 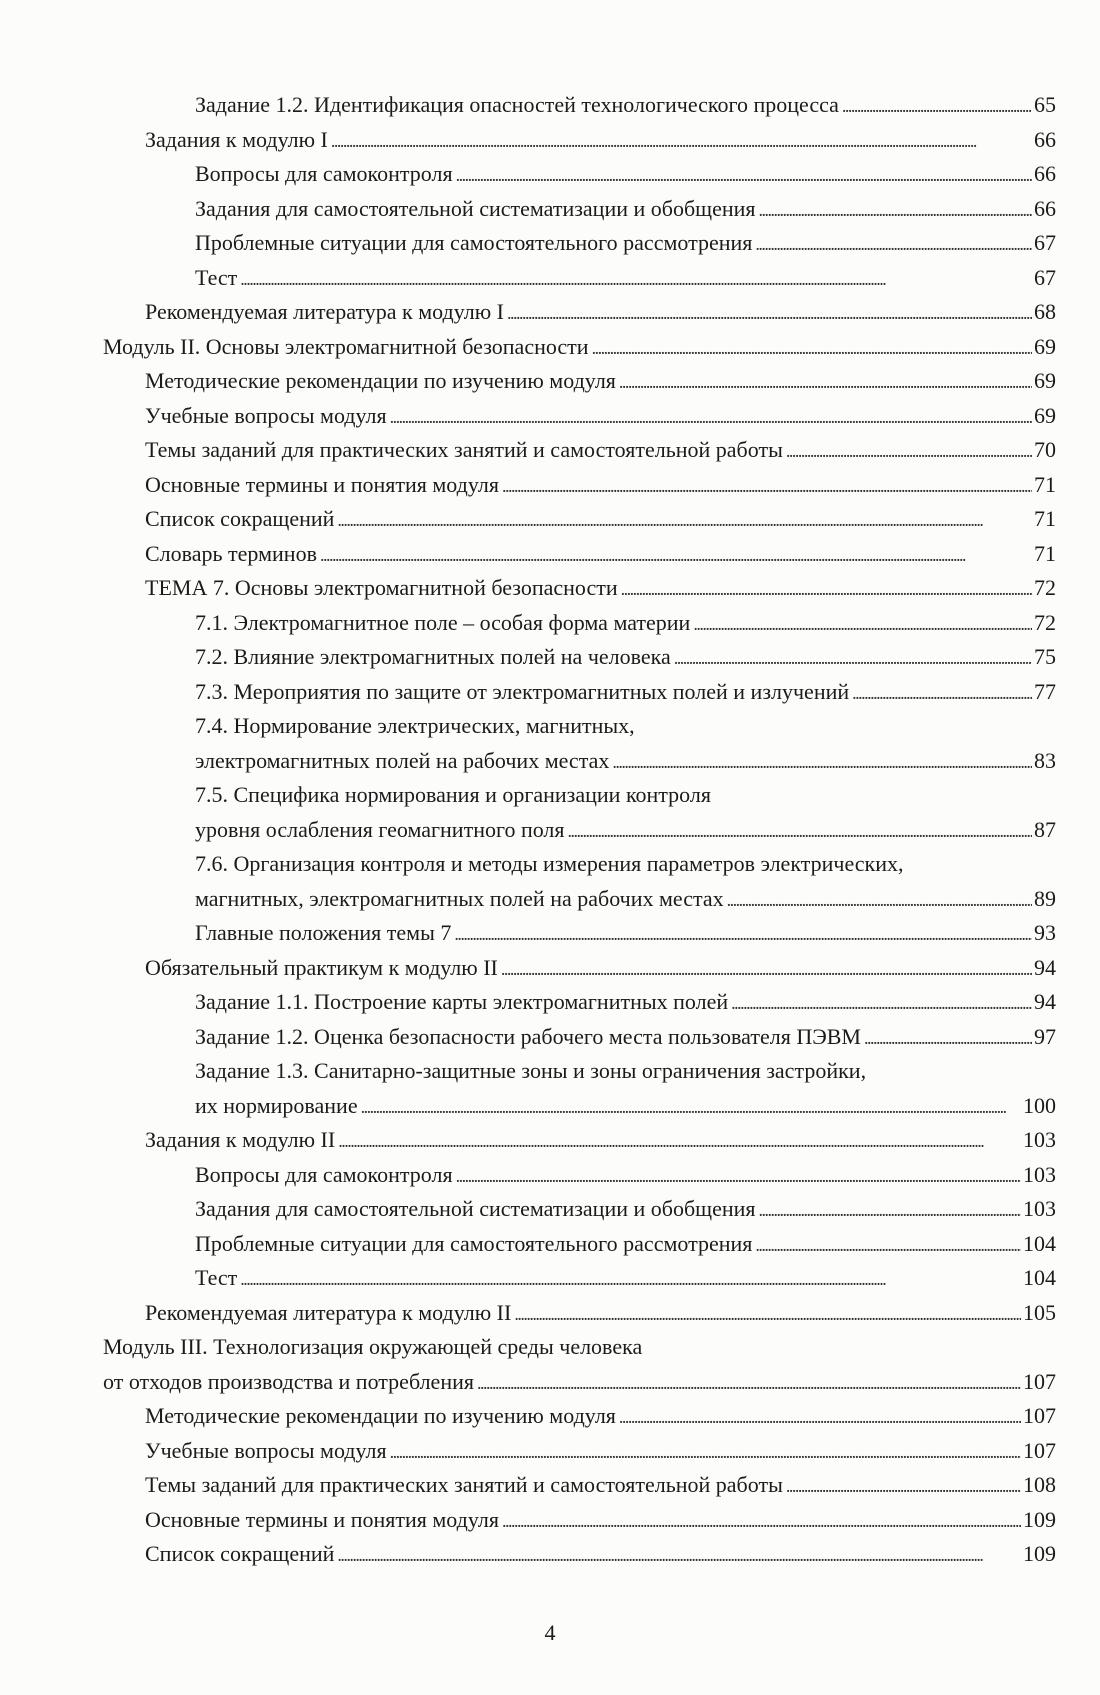 I want to click on toc-entry: Вопросы для самоконтроля 103, so click(x=528, y=1175).